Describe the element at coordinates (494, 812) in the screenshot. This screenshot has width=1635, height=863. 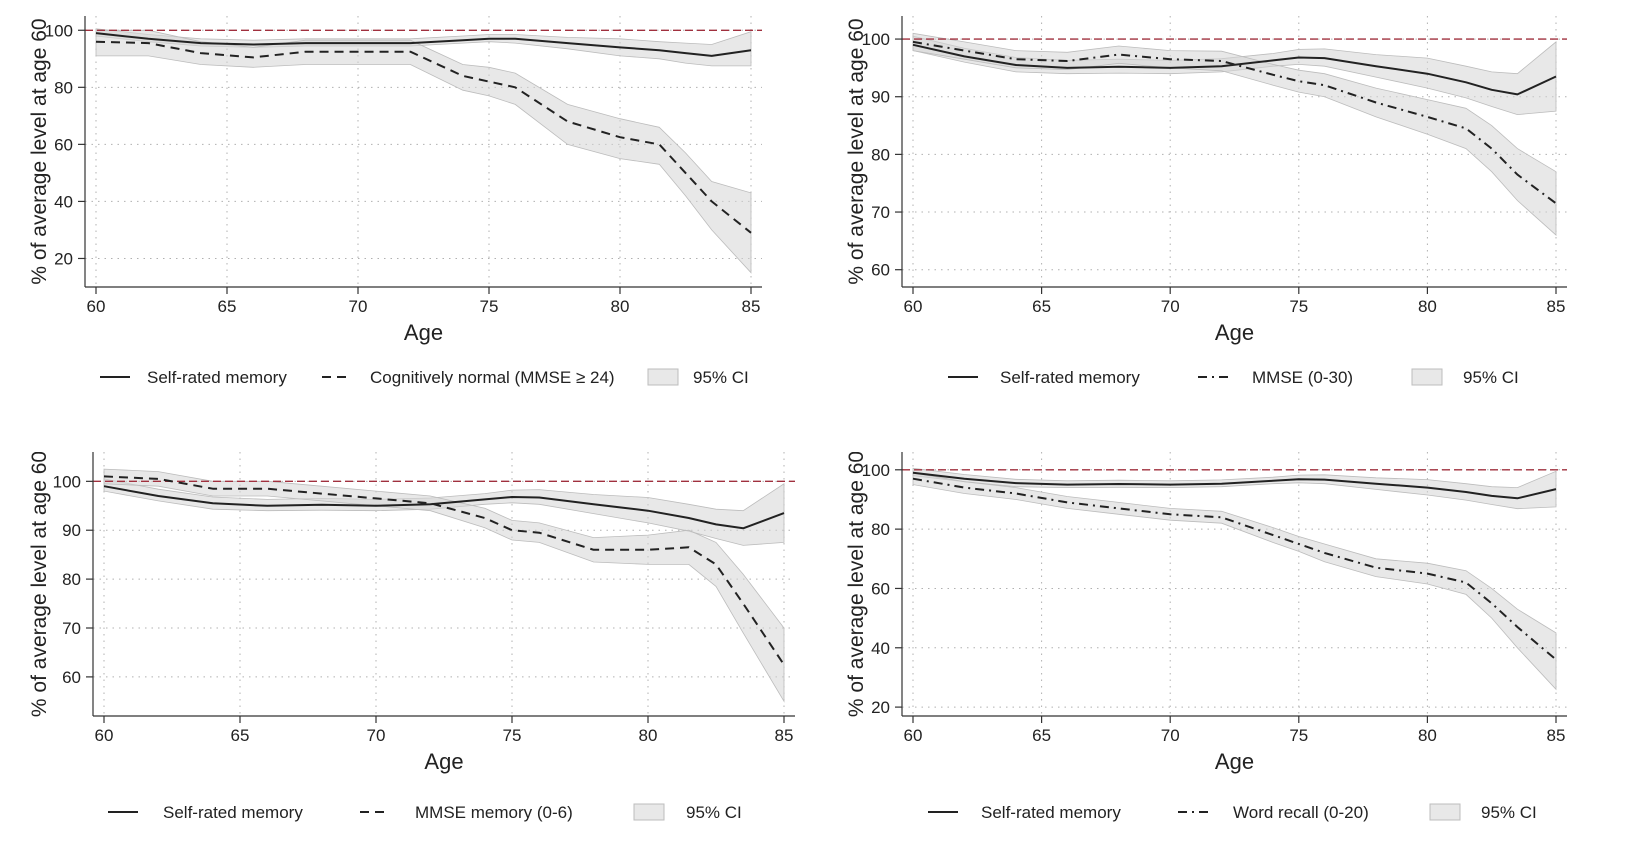
I see `legend-label: MMSE memory (0-6)` at that location.